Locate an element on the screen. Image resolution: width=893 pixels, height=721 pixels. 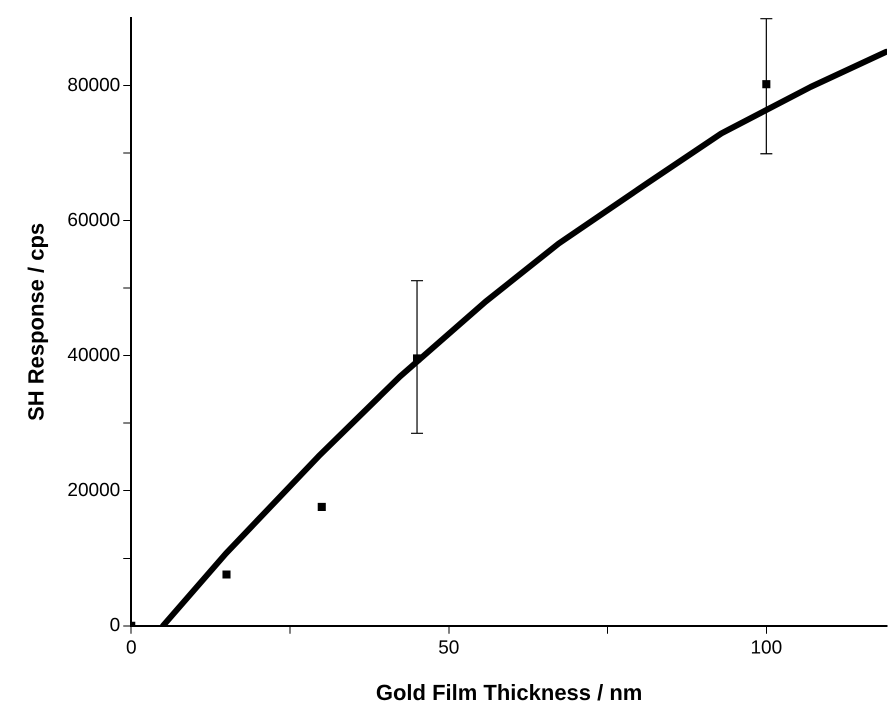
y-tick-label: 0 is located at coordinates (115, 625).